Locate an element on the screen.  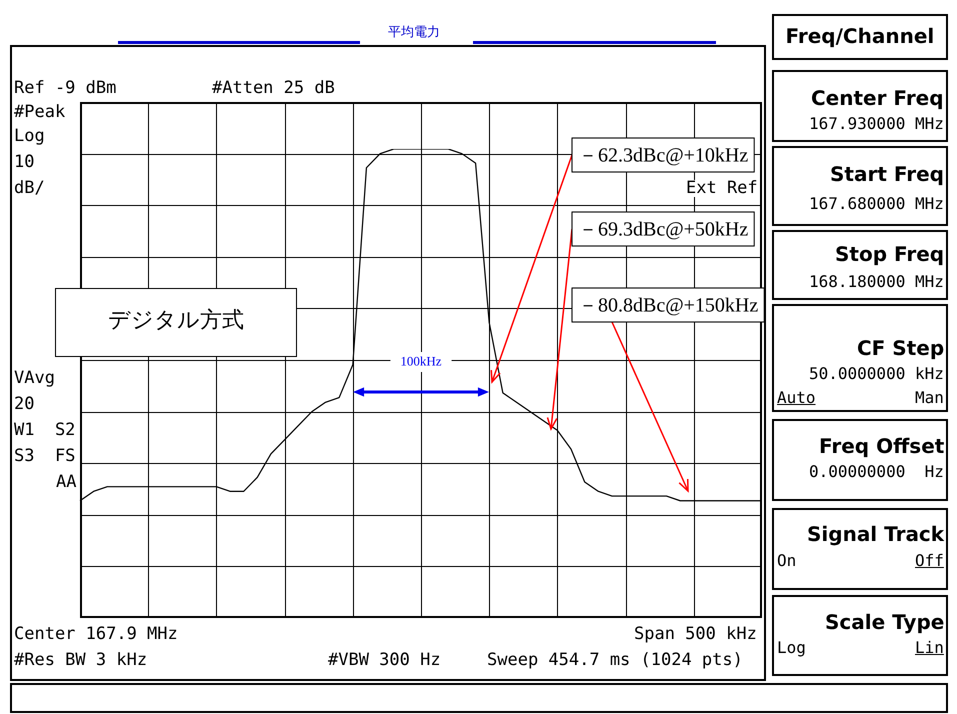
text: Center 167.9 MHz is located at coordinates (96, 634).